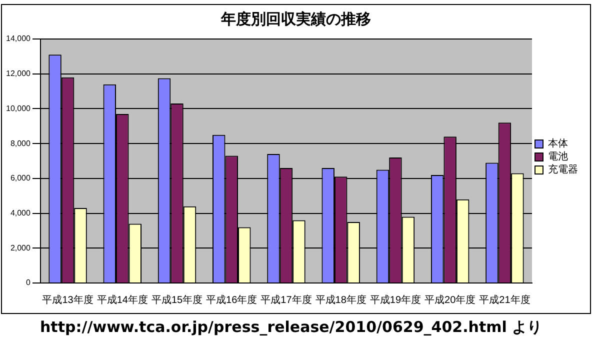  What do you see at coordinates (68, 300) in the screenshot?
I see `x-tick-label: 平成13年度` at bounding box center [68, 300].